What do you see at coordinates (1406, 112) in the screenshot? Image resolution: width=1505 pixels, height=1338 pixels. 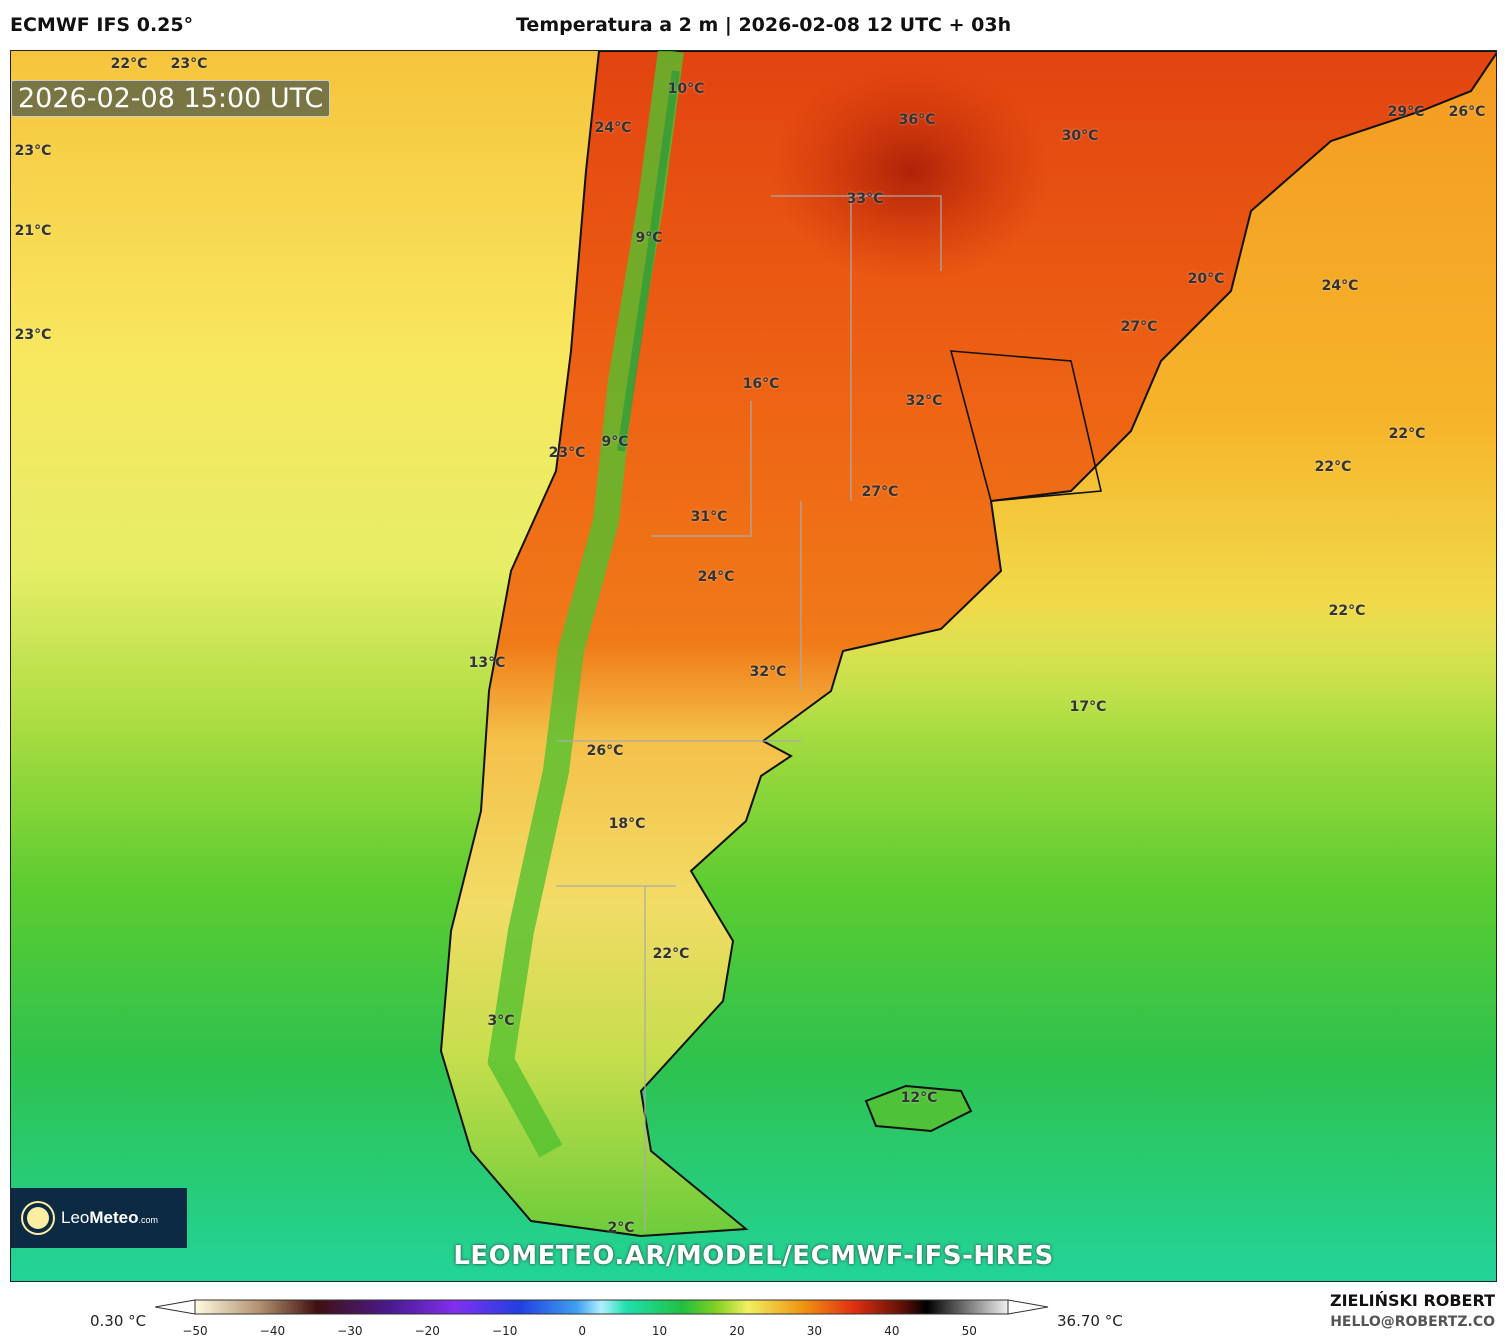 I see `temperature-label: 29°C` at bounding box center [1406, 112].